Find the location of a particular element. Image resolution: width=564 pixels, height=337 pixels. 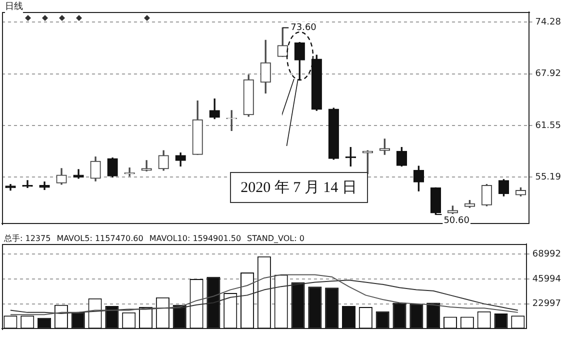

annotation: 日线 is located at coordinates (14, 6).